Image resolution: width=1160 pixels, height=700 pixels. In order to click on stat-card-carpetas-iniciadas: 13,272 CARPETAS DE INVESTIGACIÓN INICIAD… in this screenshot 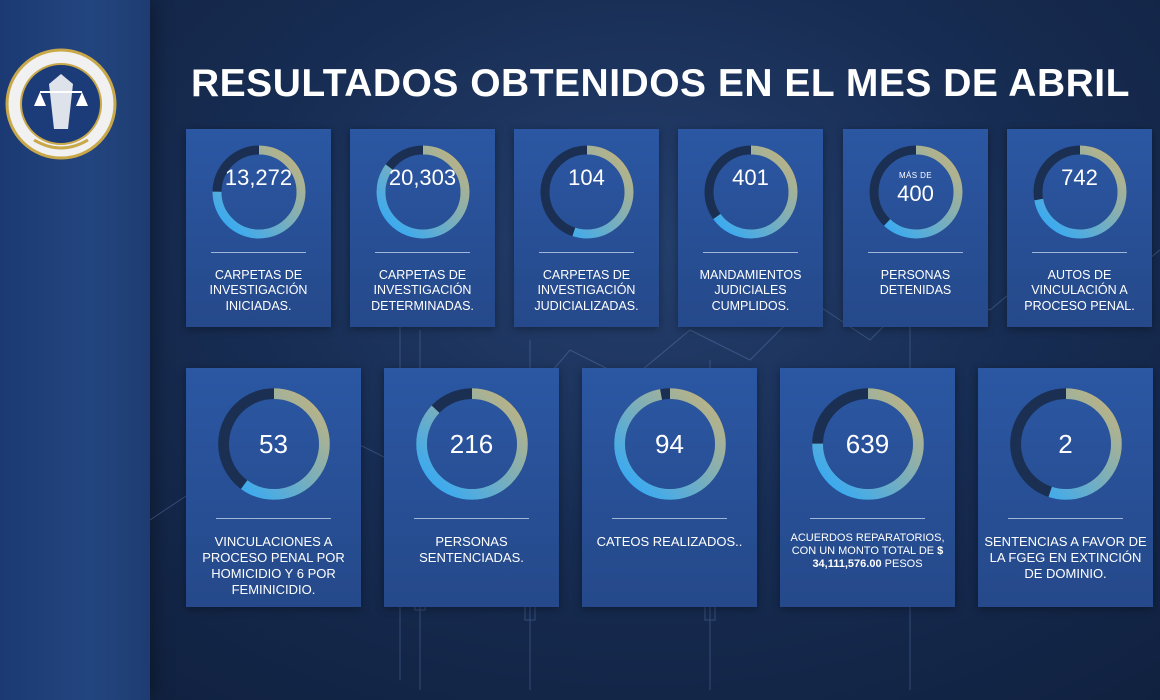, I will do `click(258, 228)`.